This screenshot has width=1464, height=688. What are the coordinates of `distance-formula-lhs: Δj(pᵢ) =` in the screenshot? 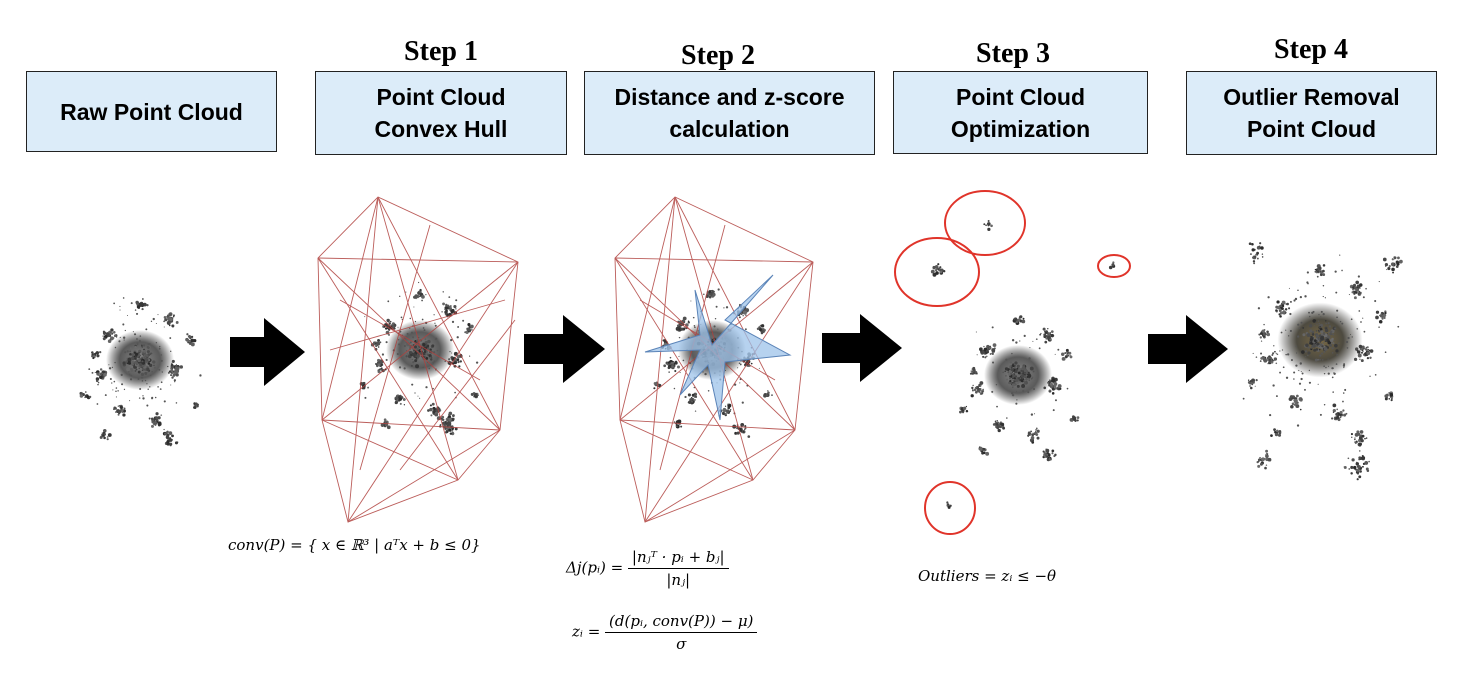 It's located at (597, 567).